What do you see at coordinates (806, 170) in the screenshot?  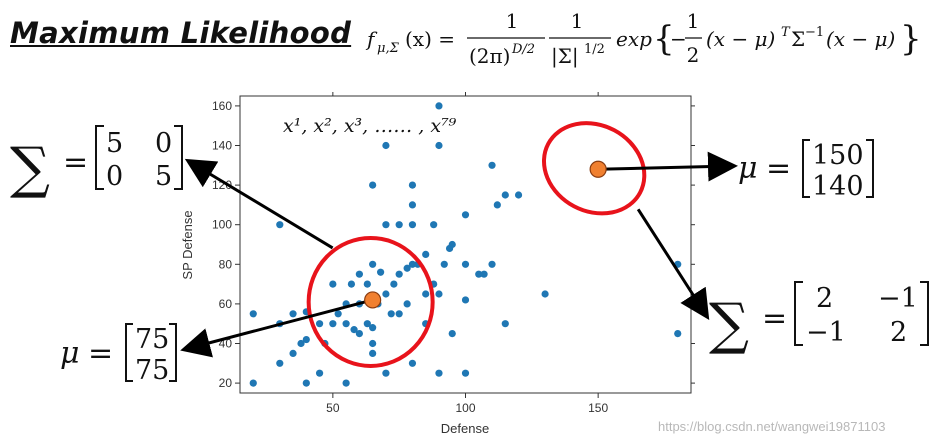 I see `mu-right-matrix: μ = 150 140` at bounding box center [806, 170].